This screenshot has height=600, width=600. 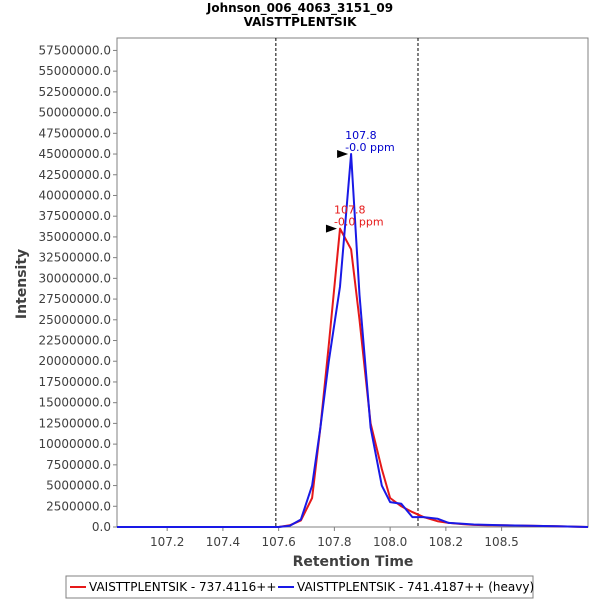 What do you see at coordinates (74, 237) in the screenshot?
I see `y-tick-label: 35000000.0` at bounding box center [74, 237].